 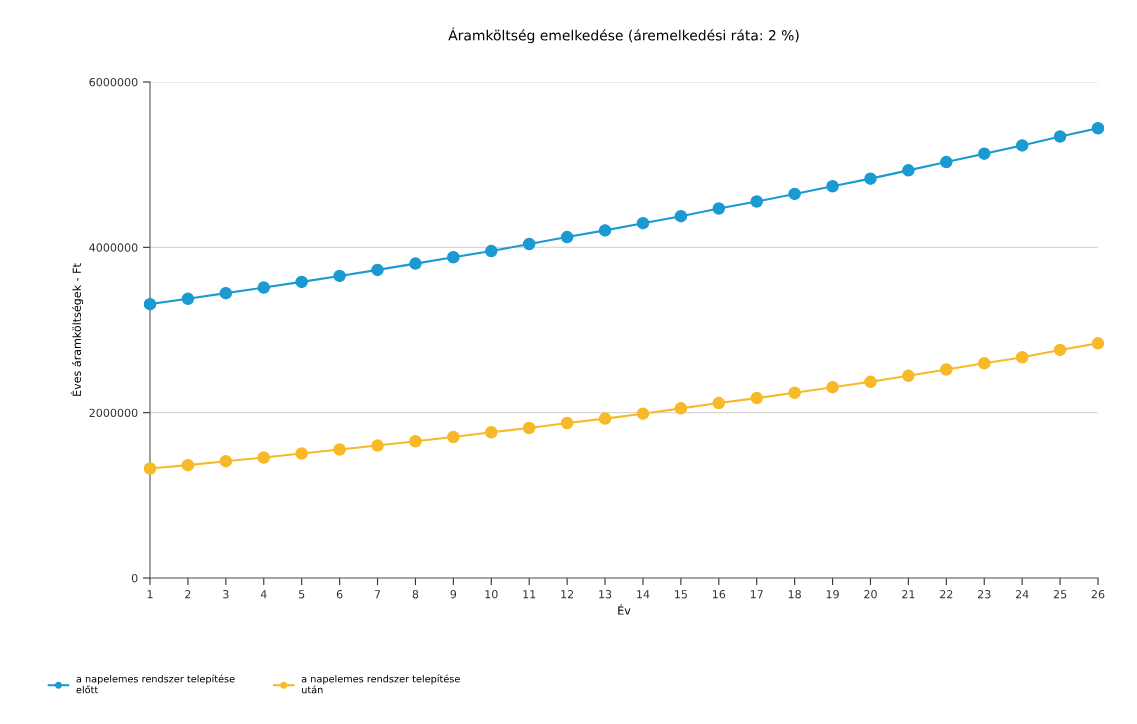 What do you see at coordinates (453, 594) in the screenshot?
I see `x-tick-label: 9` at bounding box center [453, 594].